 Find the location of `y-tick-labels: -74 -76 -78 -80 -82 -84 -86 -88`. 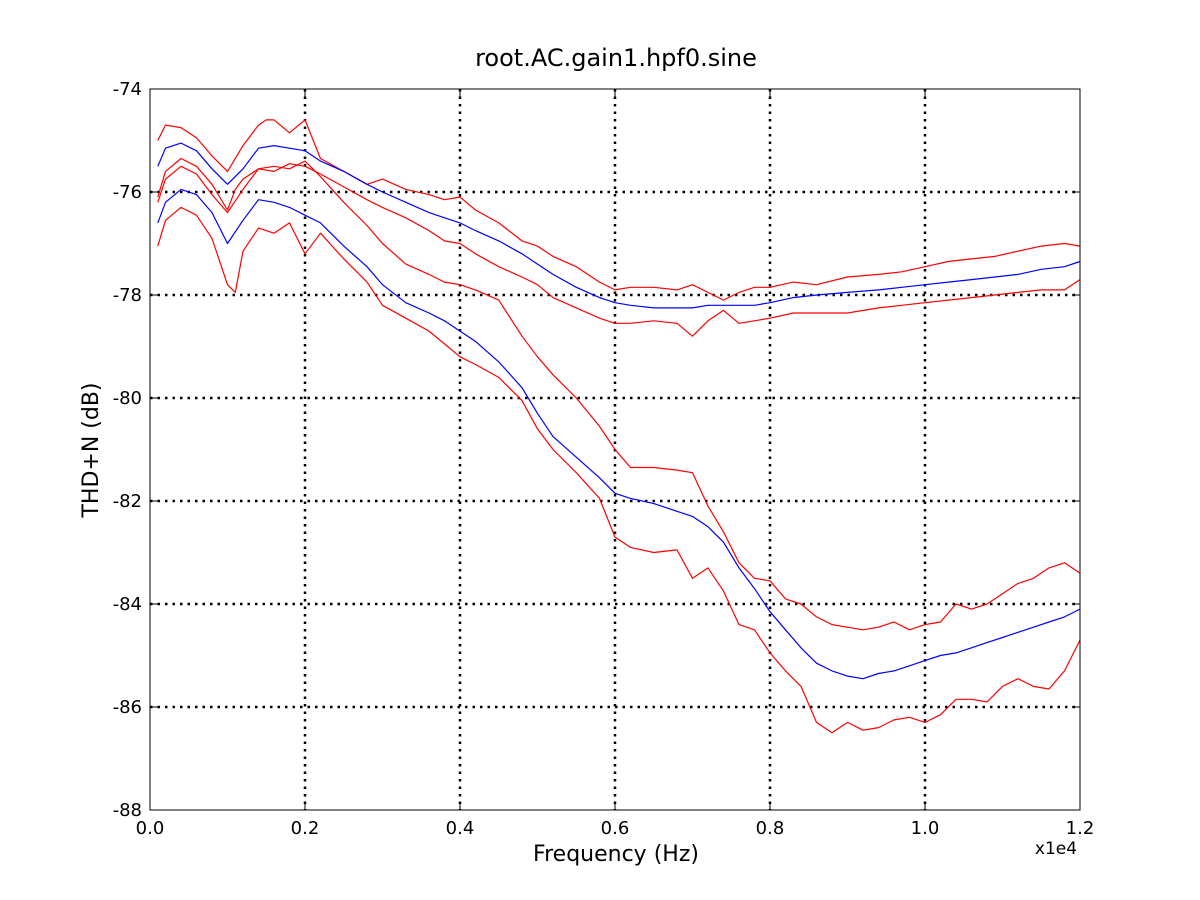

y-tick-labels: -74 -76 -78 -80 -82 -84 -86 -88 is located at coordinates (127, 450).